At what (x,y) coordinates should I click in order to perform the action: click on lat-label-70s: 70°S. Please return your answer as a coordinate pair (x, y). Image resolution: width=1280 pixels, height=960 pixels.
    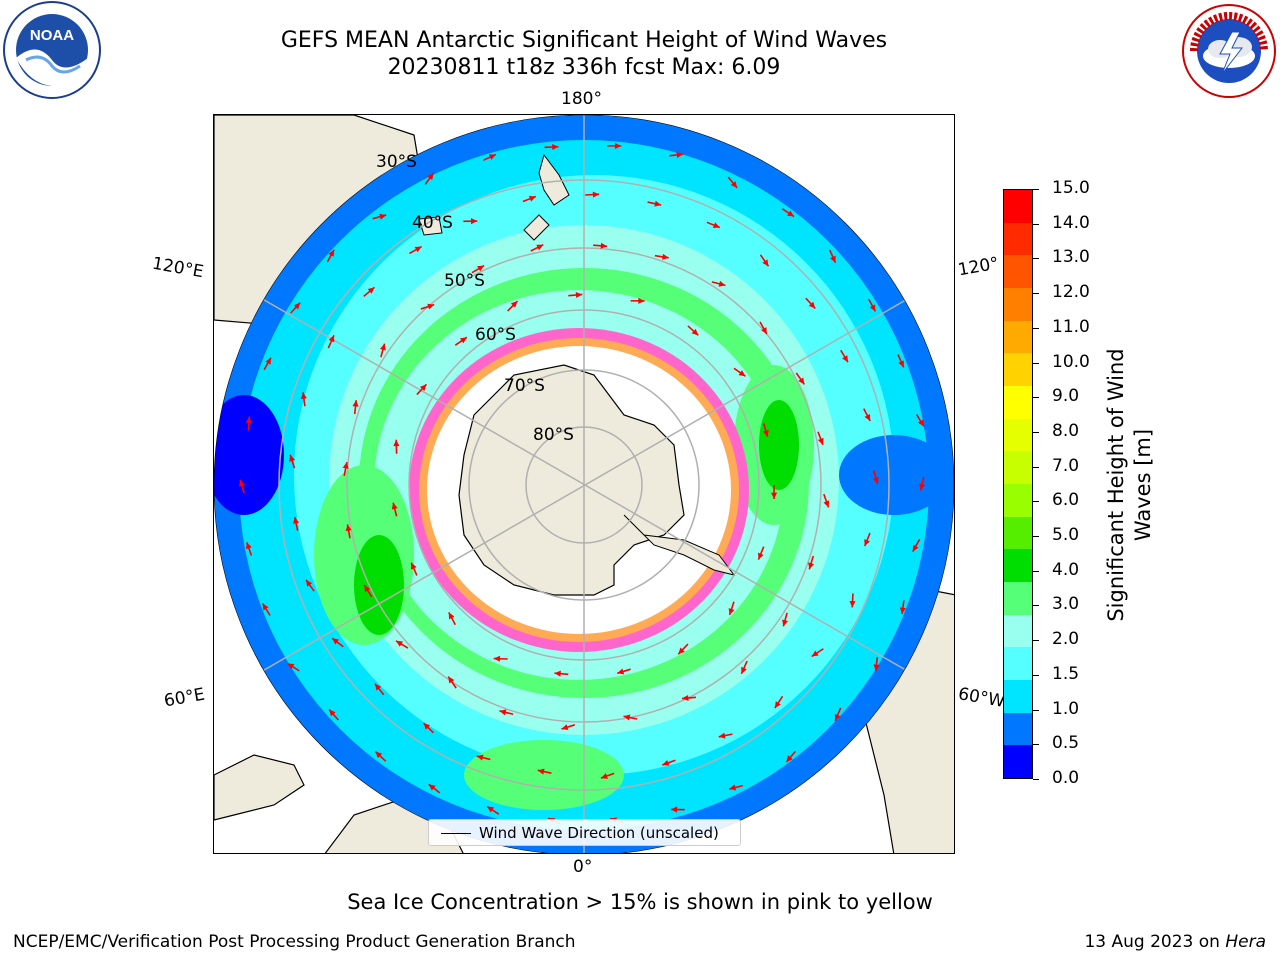
    Looking at the image, I should click on (524, 386).